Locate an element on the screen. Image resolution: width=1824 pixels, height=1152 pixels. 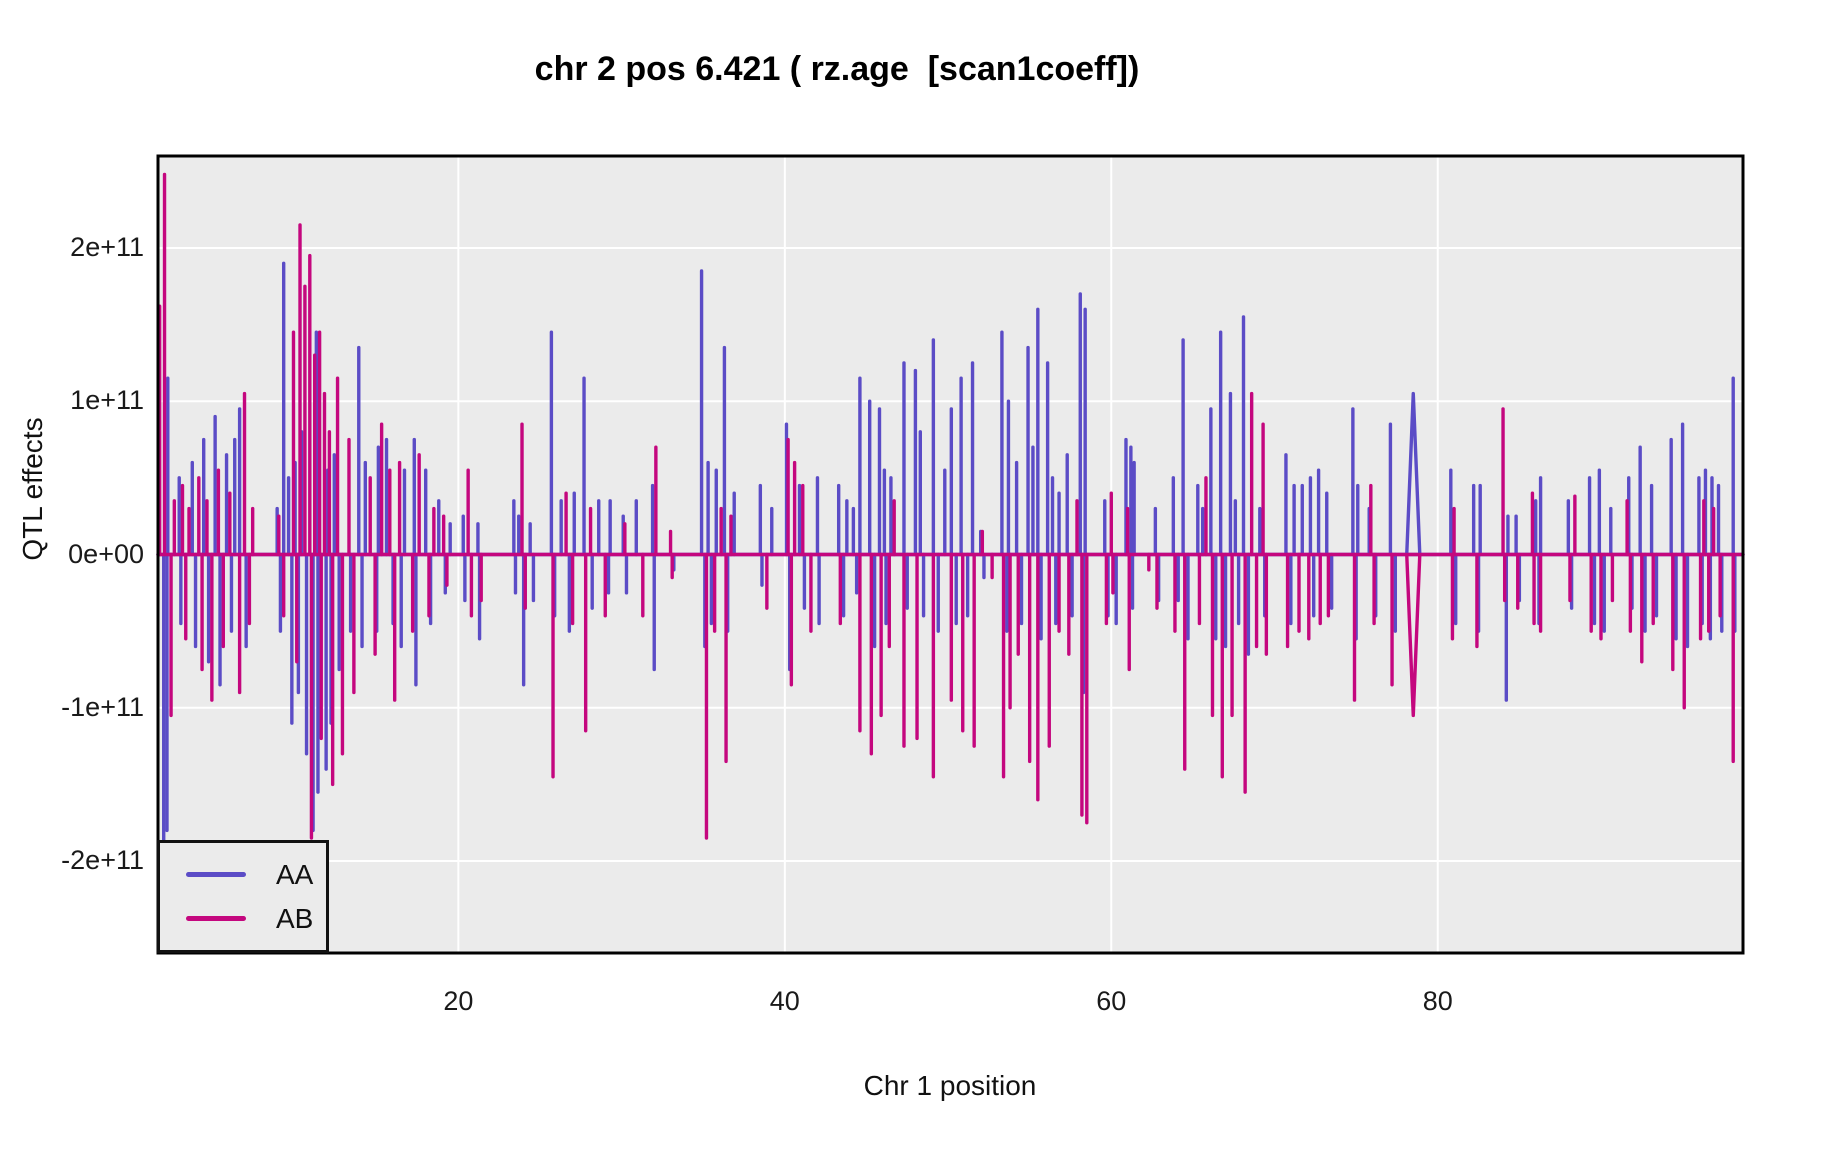
y-tick-label: -1e+11 is located at coordinates (102, 706).